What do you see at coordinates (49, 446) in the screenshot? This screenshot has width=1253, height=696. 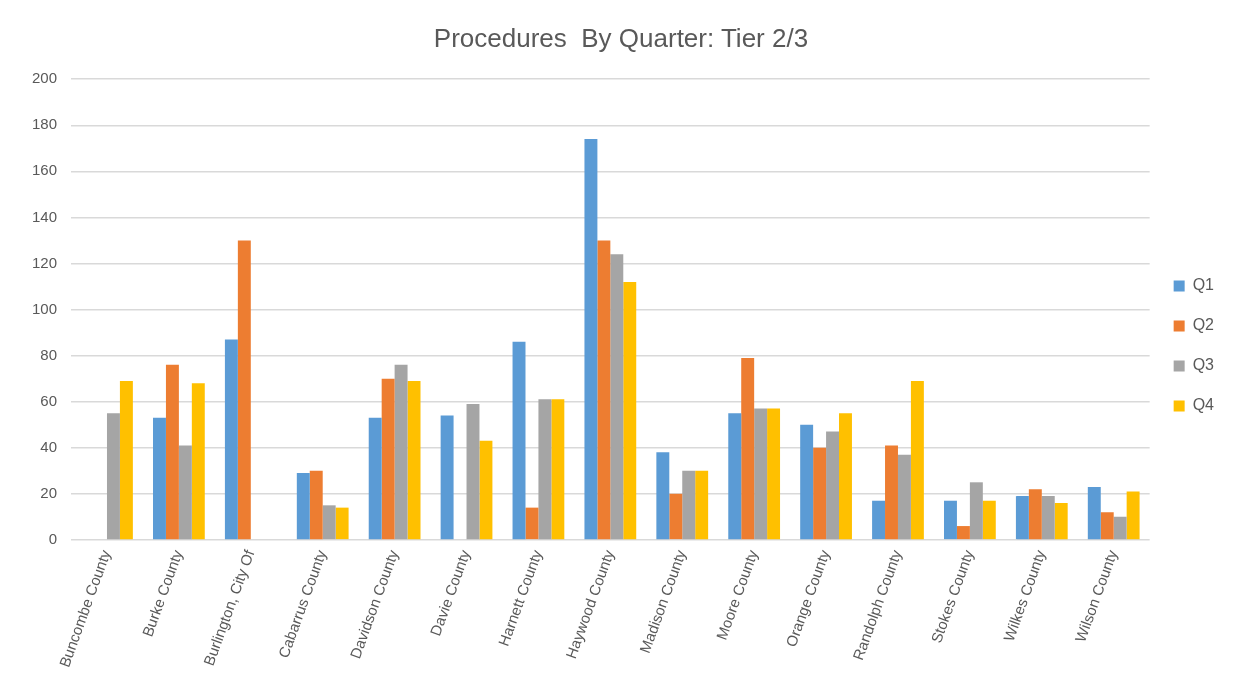 I see `y-tick-label: 40` at bounding box center [49, 446].